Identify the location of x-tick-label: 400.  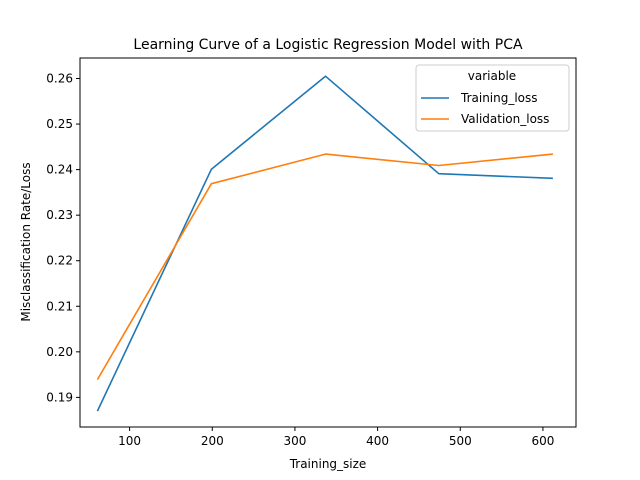
(377, 441).